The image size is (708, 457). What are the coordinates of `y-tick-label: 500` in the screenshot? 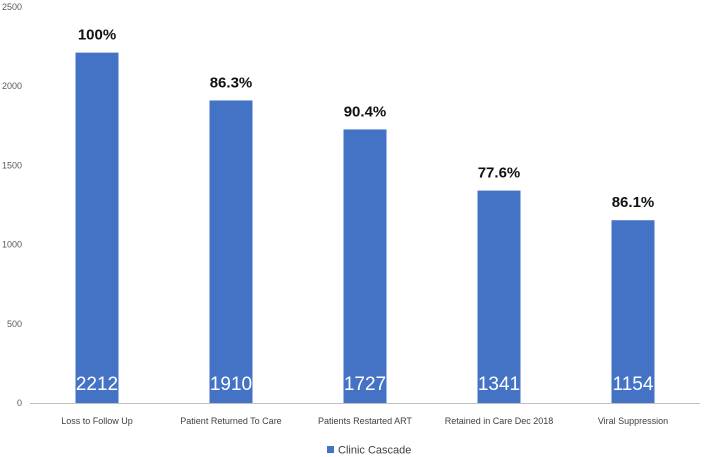 It's located at (14, 324).